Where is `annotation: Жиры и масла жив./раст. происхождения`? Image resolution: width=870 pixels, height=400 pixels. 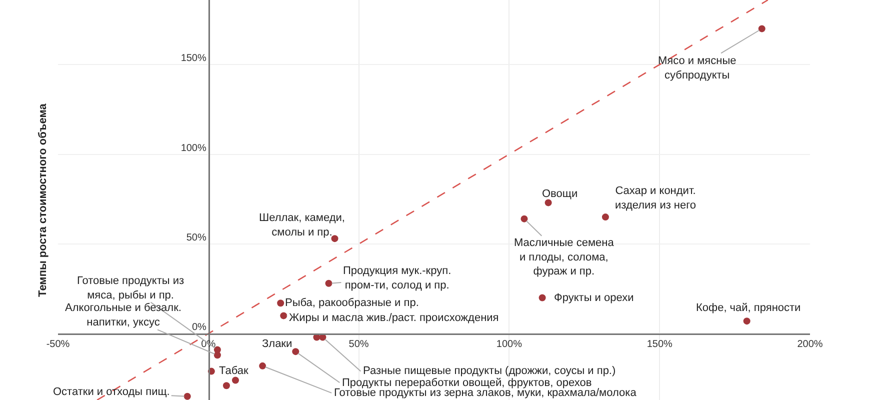
annotation: Жиры и масла жив./раст. происхождения is located at coordinates (394, 318).